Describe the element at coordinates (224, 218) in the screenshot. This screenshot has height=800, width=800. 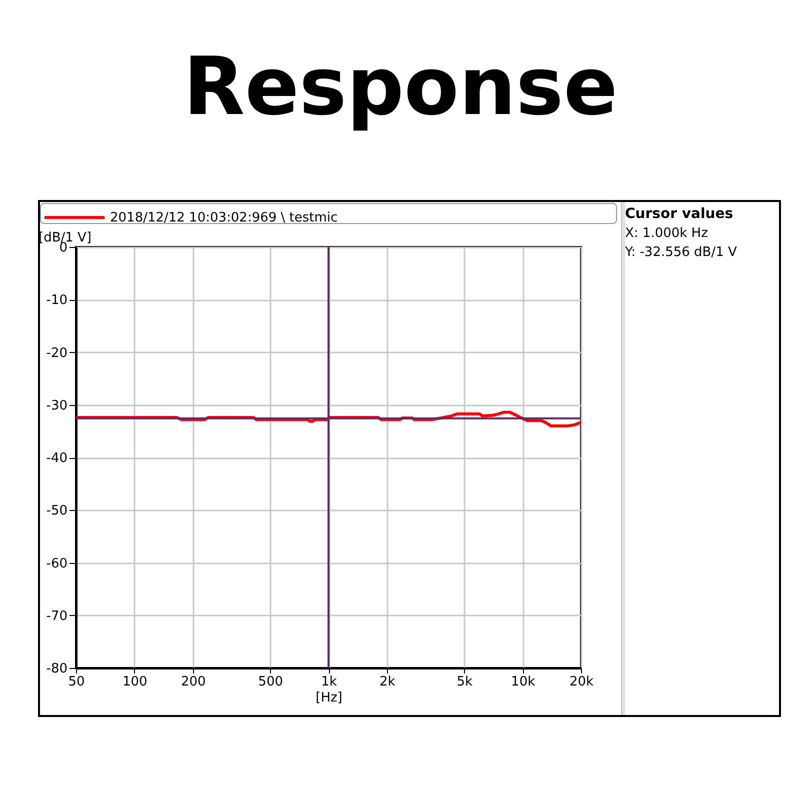
I see `legend-label: 2018/12/12 10:03:02:969 \ testmic` at that location.